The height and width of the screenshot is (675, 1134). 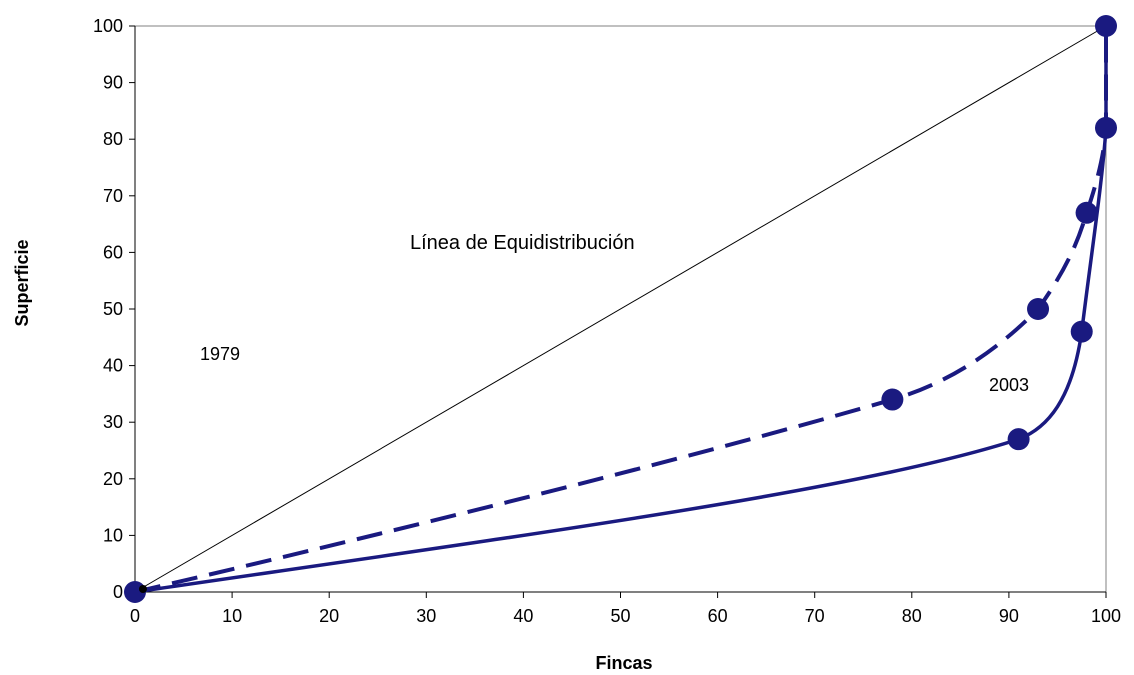 I want to click on series-1979-label: 1979, so click(x=220, y=354).